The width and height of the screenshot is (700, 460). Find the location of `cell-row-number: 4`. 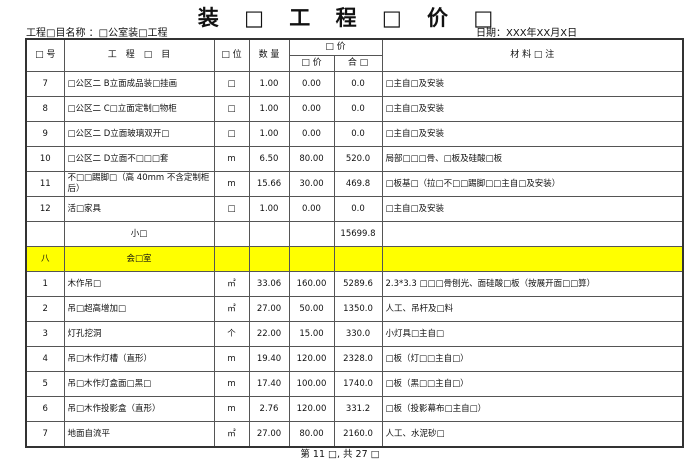

cell-row-number: 4 is located at coordinates (45, 359).